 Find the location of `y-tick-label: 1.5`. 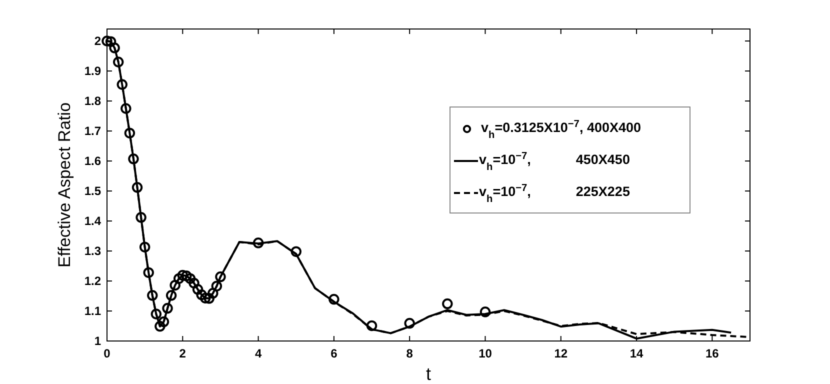

y-tick-label: 1.5 is located at coordinates (93, 191).